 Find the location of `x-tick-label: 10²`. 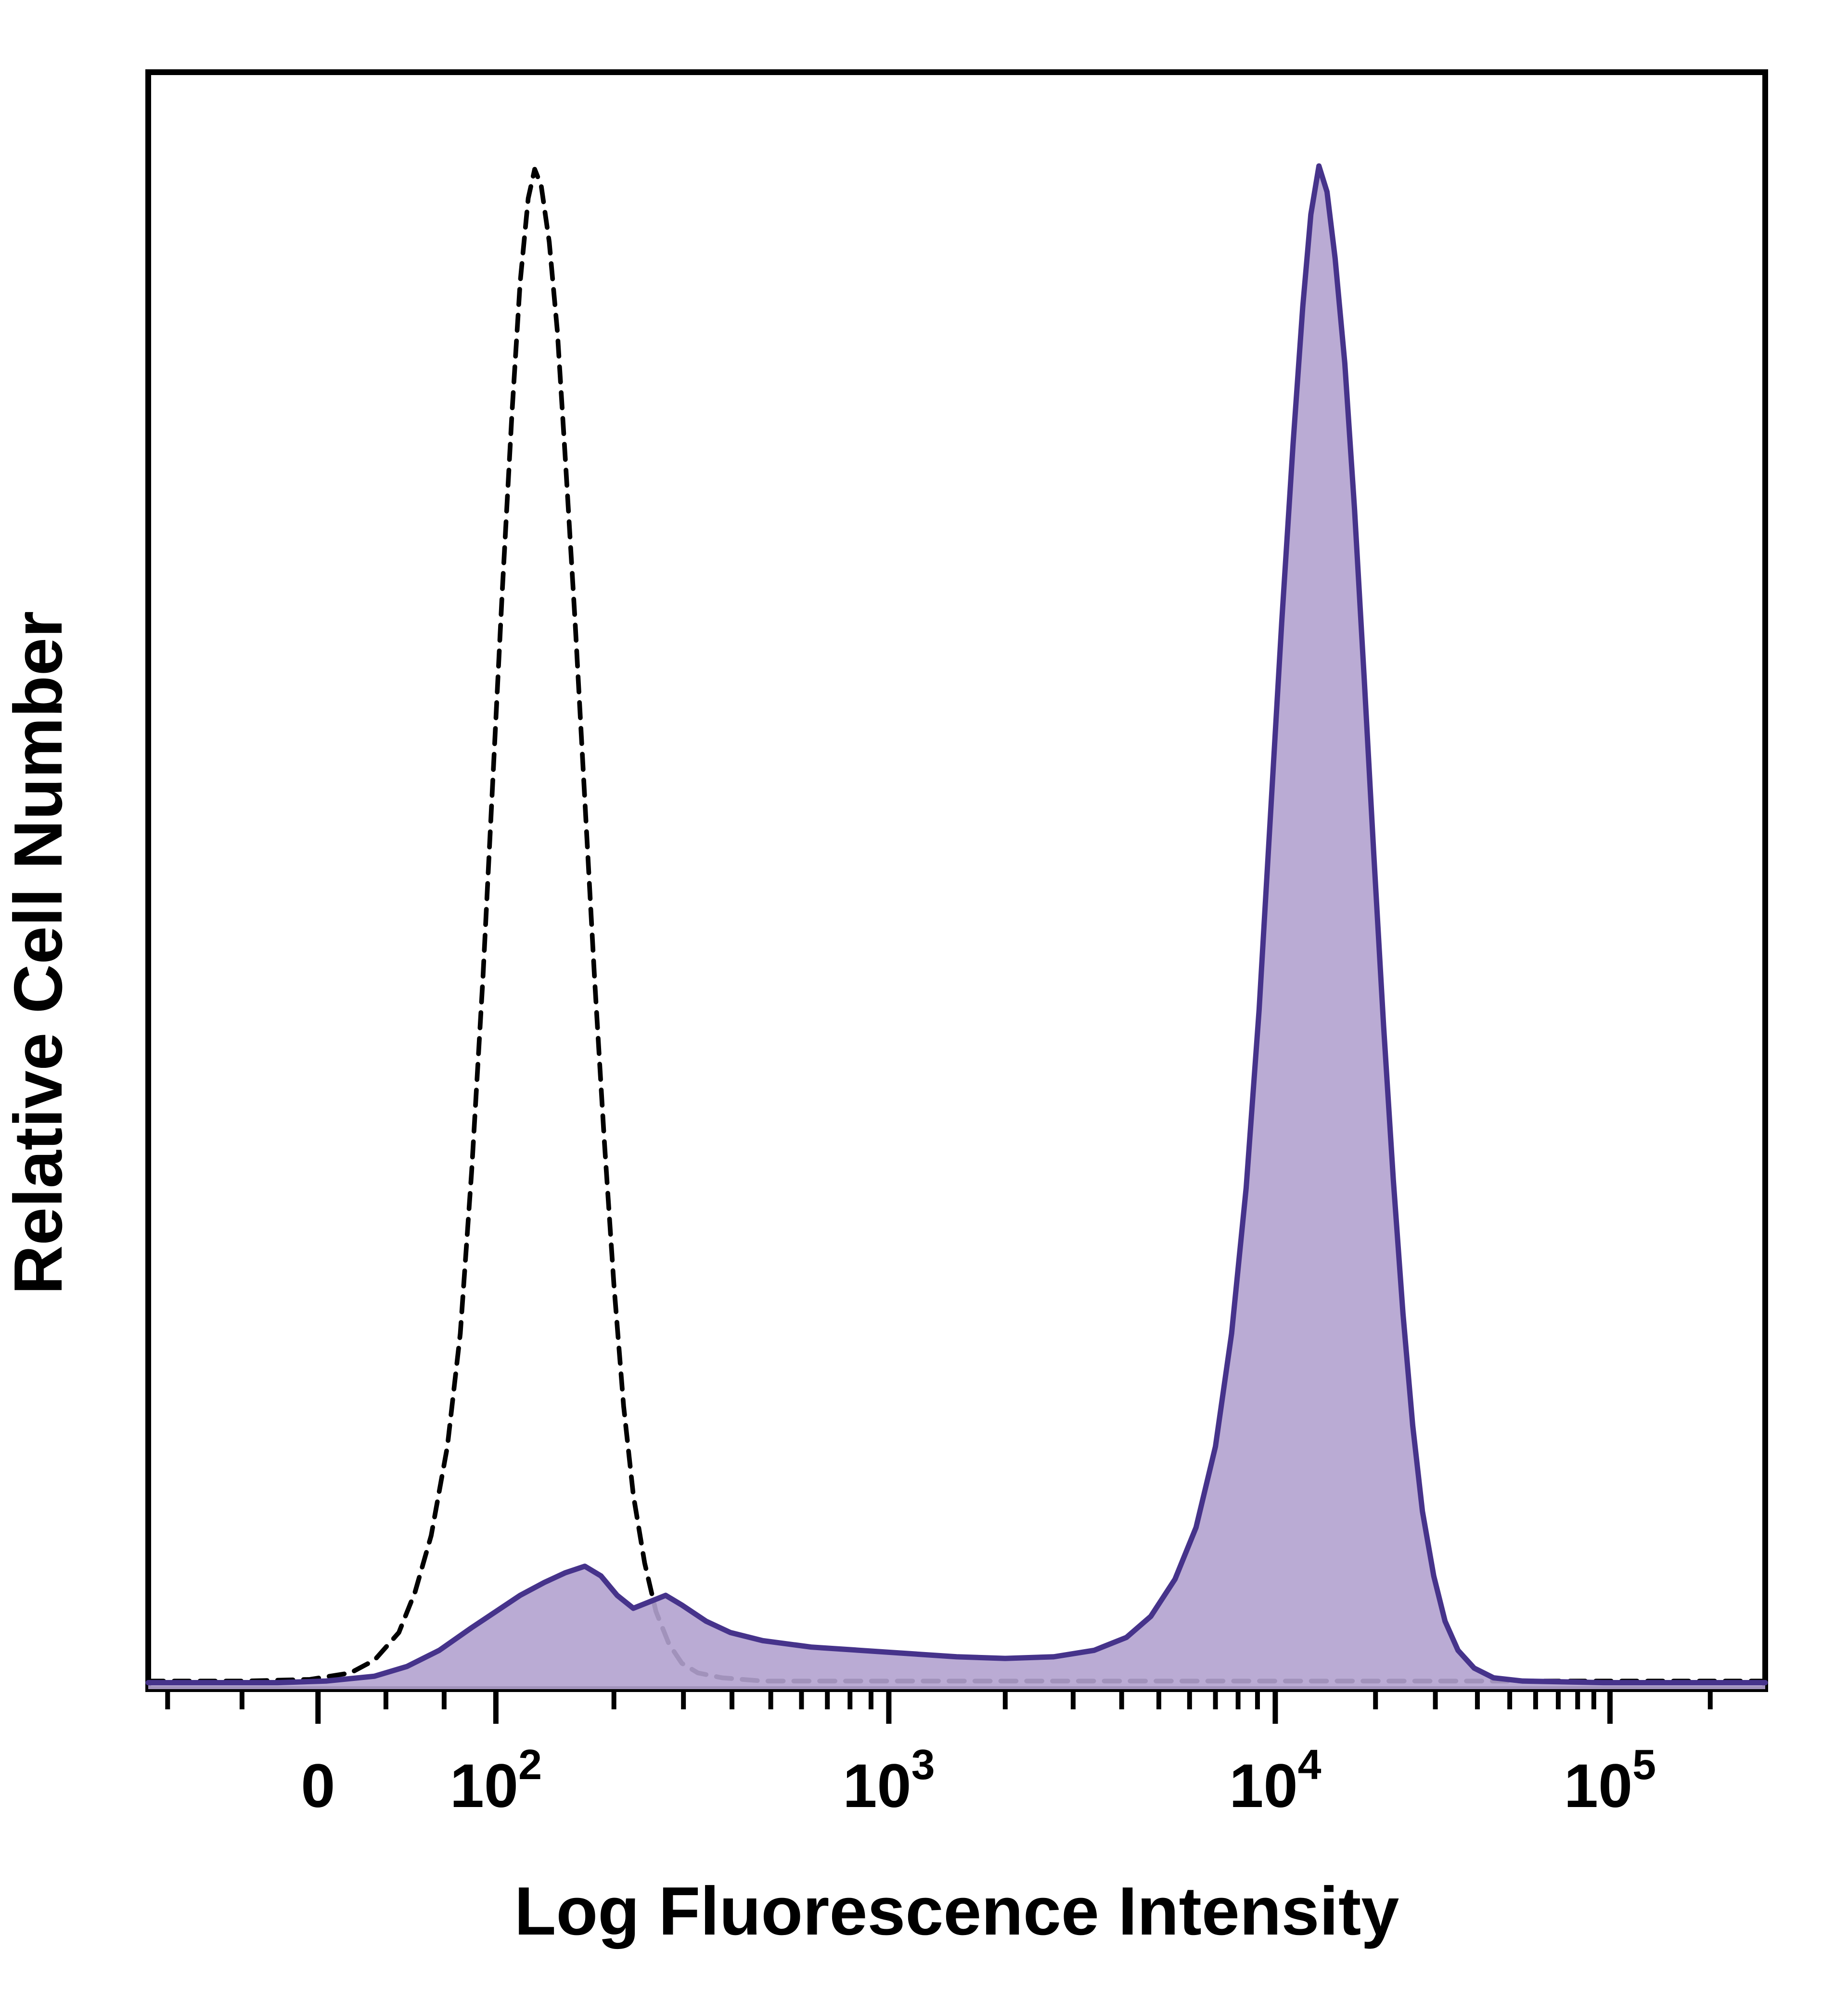

x-tick-label: 10² is located at coordinates (496, 1781).